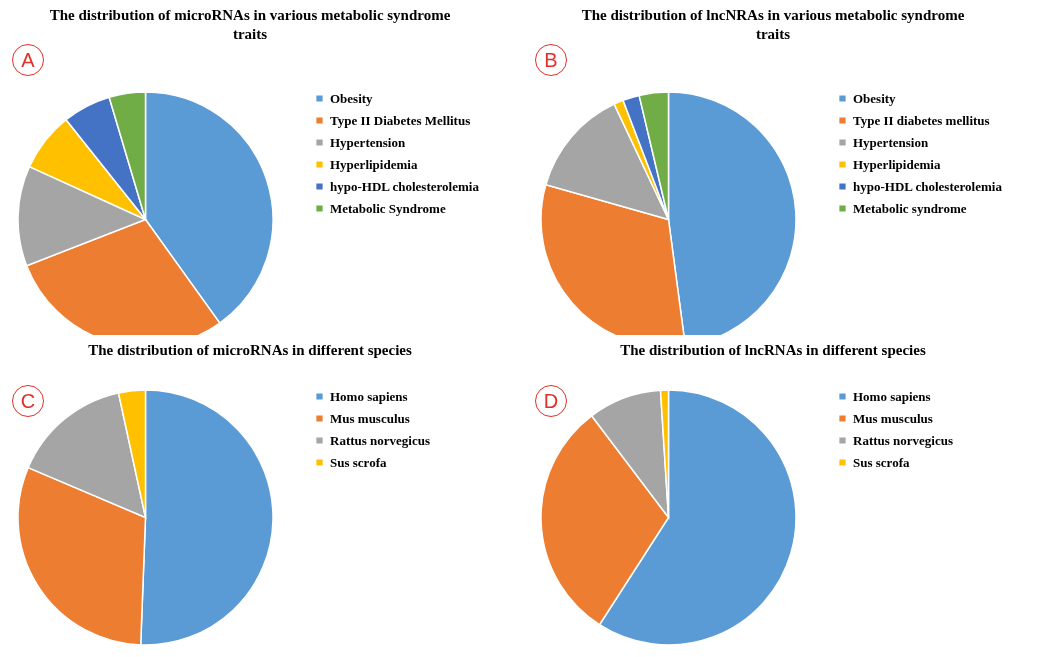  Describe the element at coordinates (28, 401) in the screenshot. I see `text: C` at that location.